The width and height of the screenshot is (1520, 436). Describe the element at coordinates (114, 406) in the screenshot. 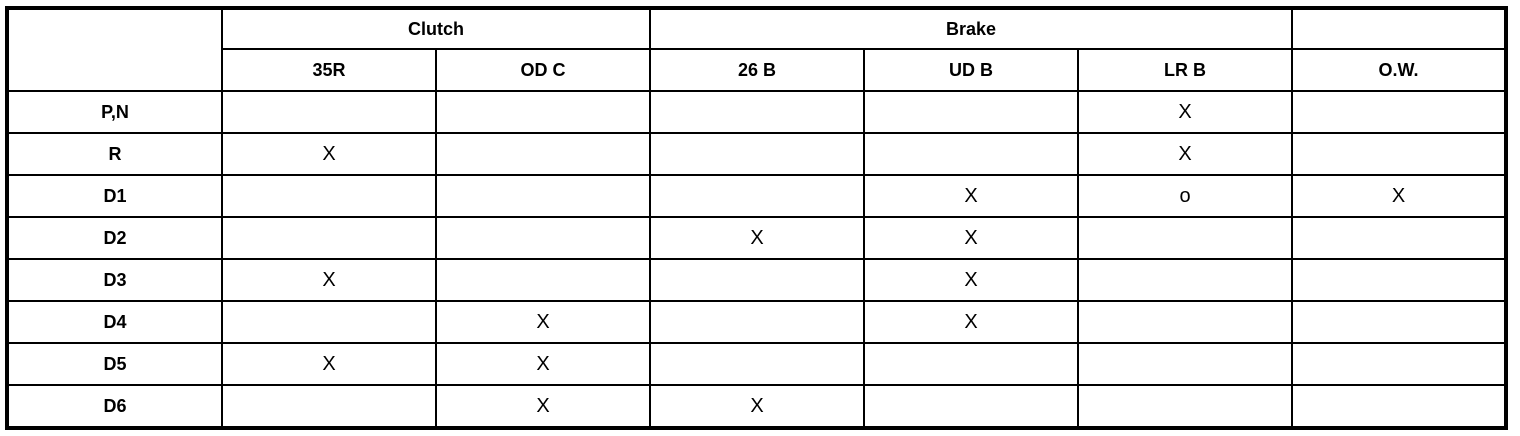

I see `row-label: D6` at that location.